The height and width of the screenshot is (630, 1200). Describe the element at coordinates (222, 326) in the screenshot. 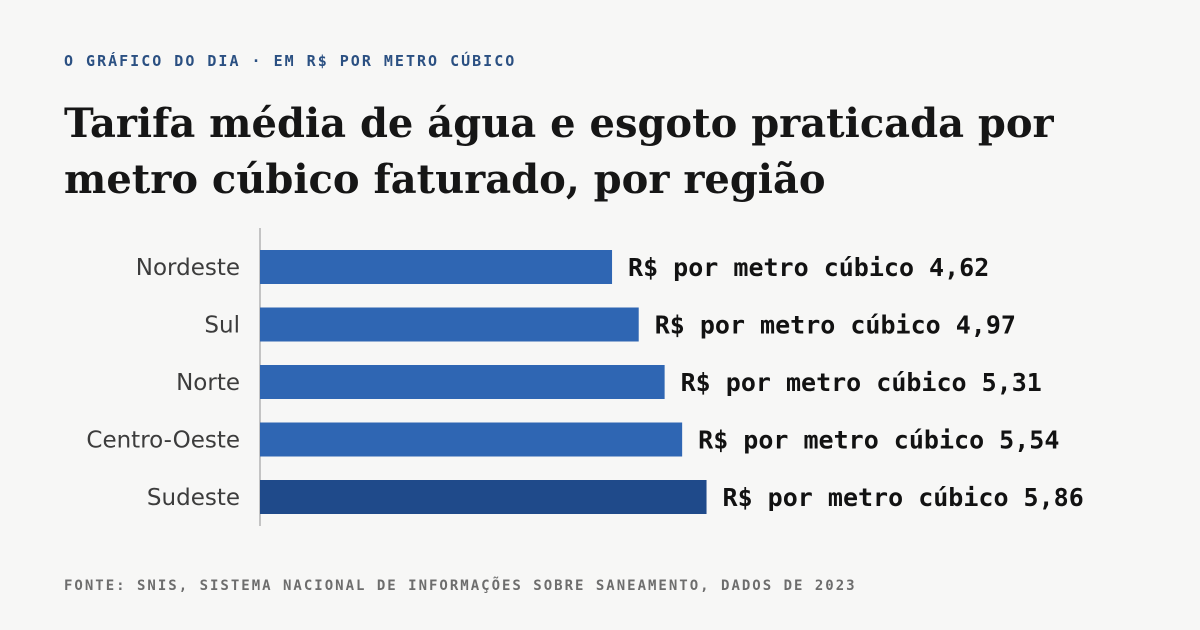

I see `category-label: Sul` at that location.